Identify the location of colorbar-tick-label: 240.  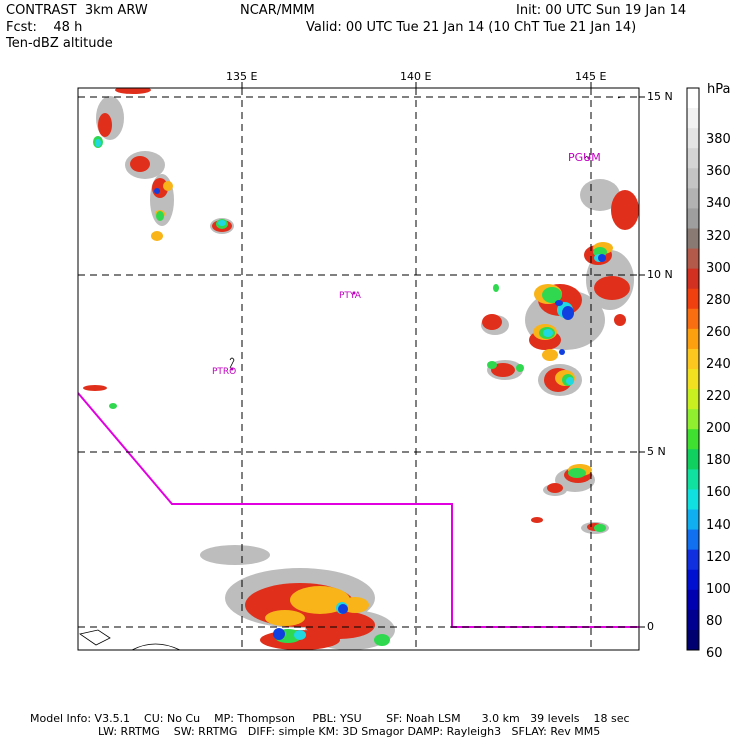
(718, 364).